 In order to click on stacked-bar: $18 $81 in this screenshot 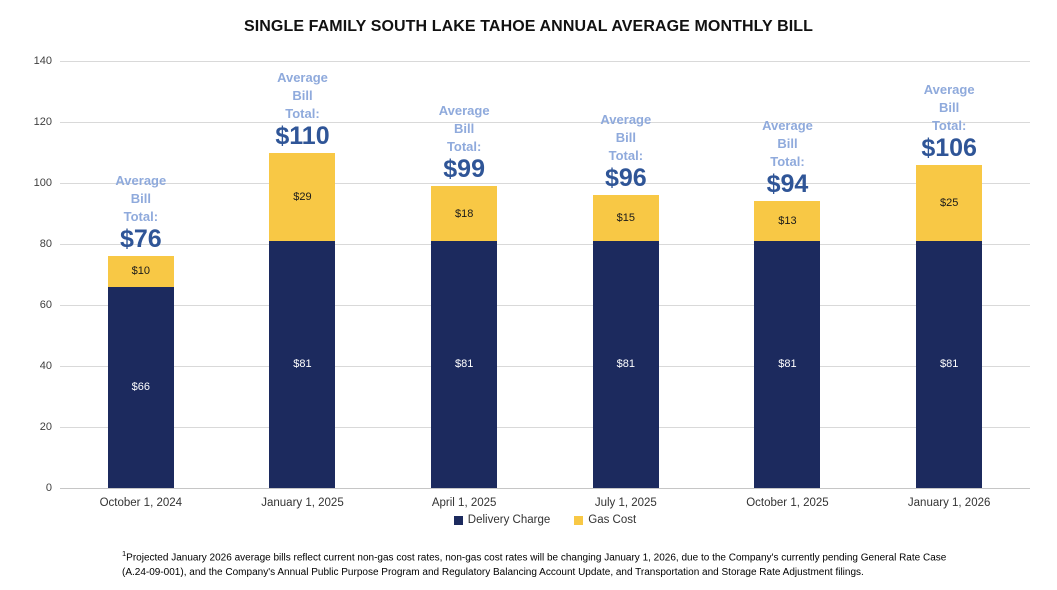, I will do `click(464, 337)`.